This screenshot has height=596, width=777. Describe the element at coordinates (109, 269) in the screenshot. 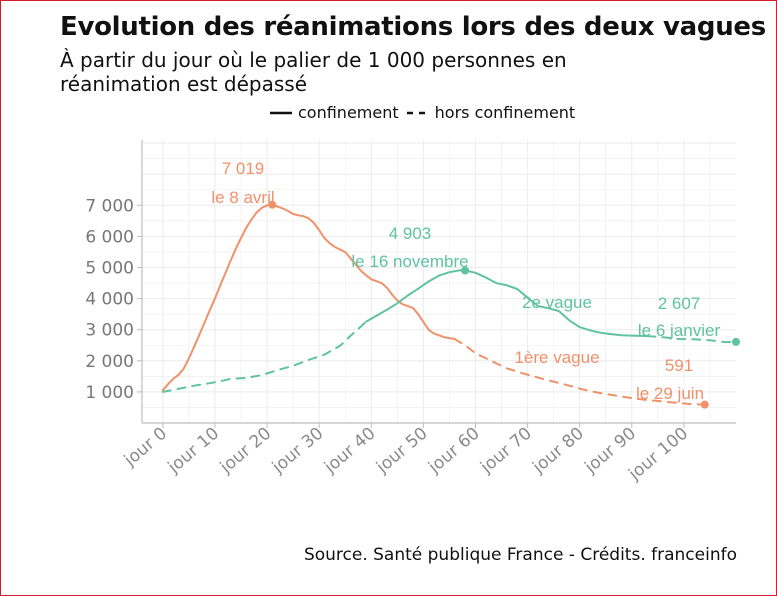

I see `y-tick-label: 5 000` at that location.